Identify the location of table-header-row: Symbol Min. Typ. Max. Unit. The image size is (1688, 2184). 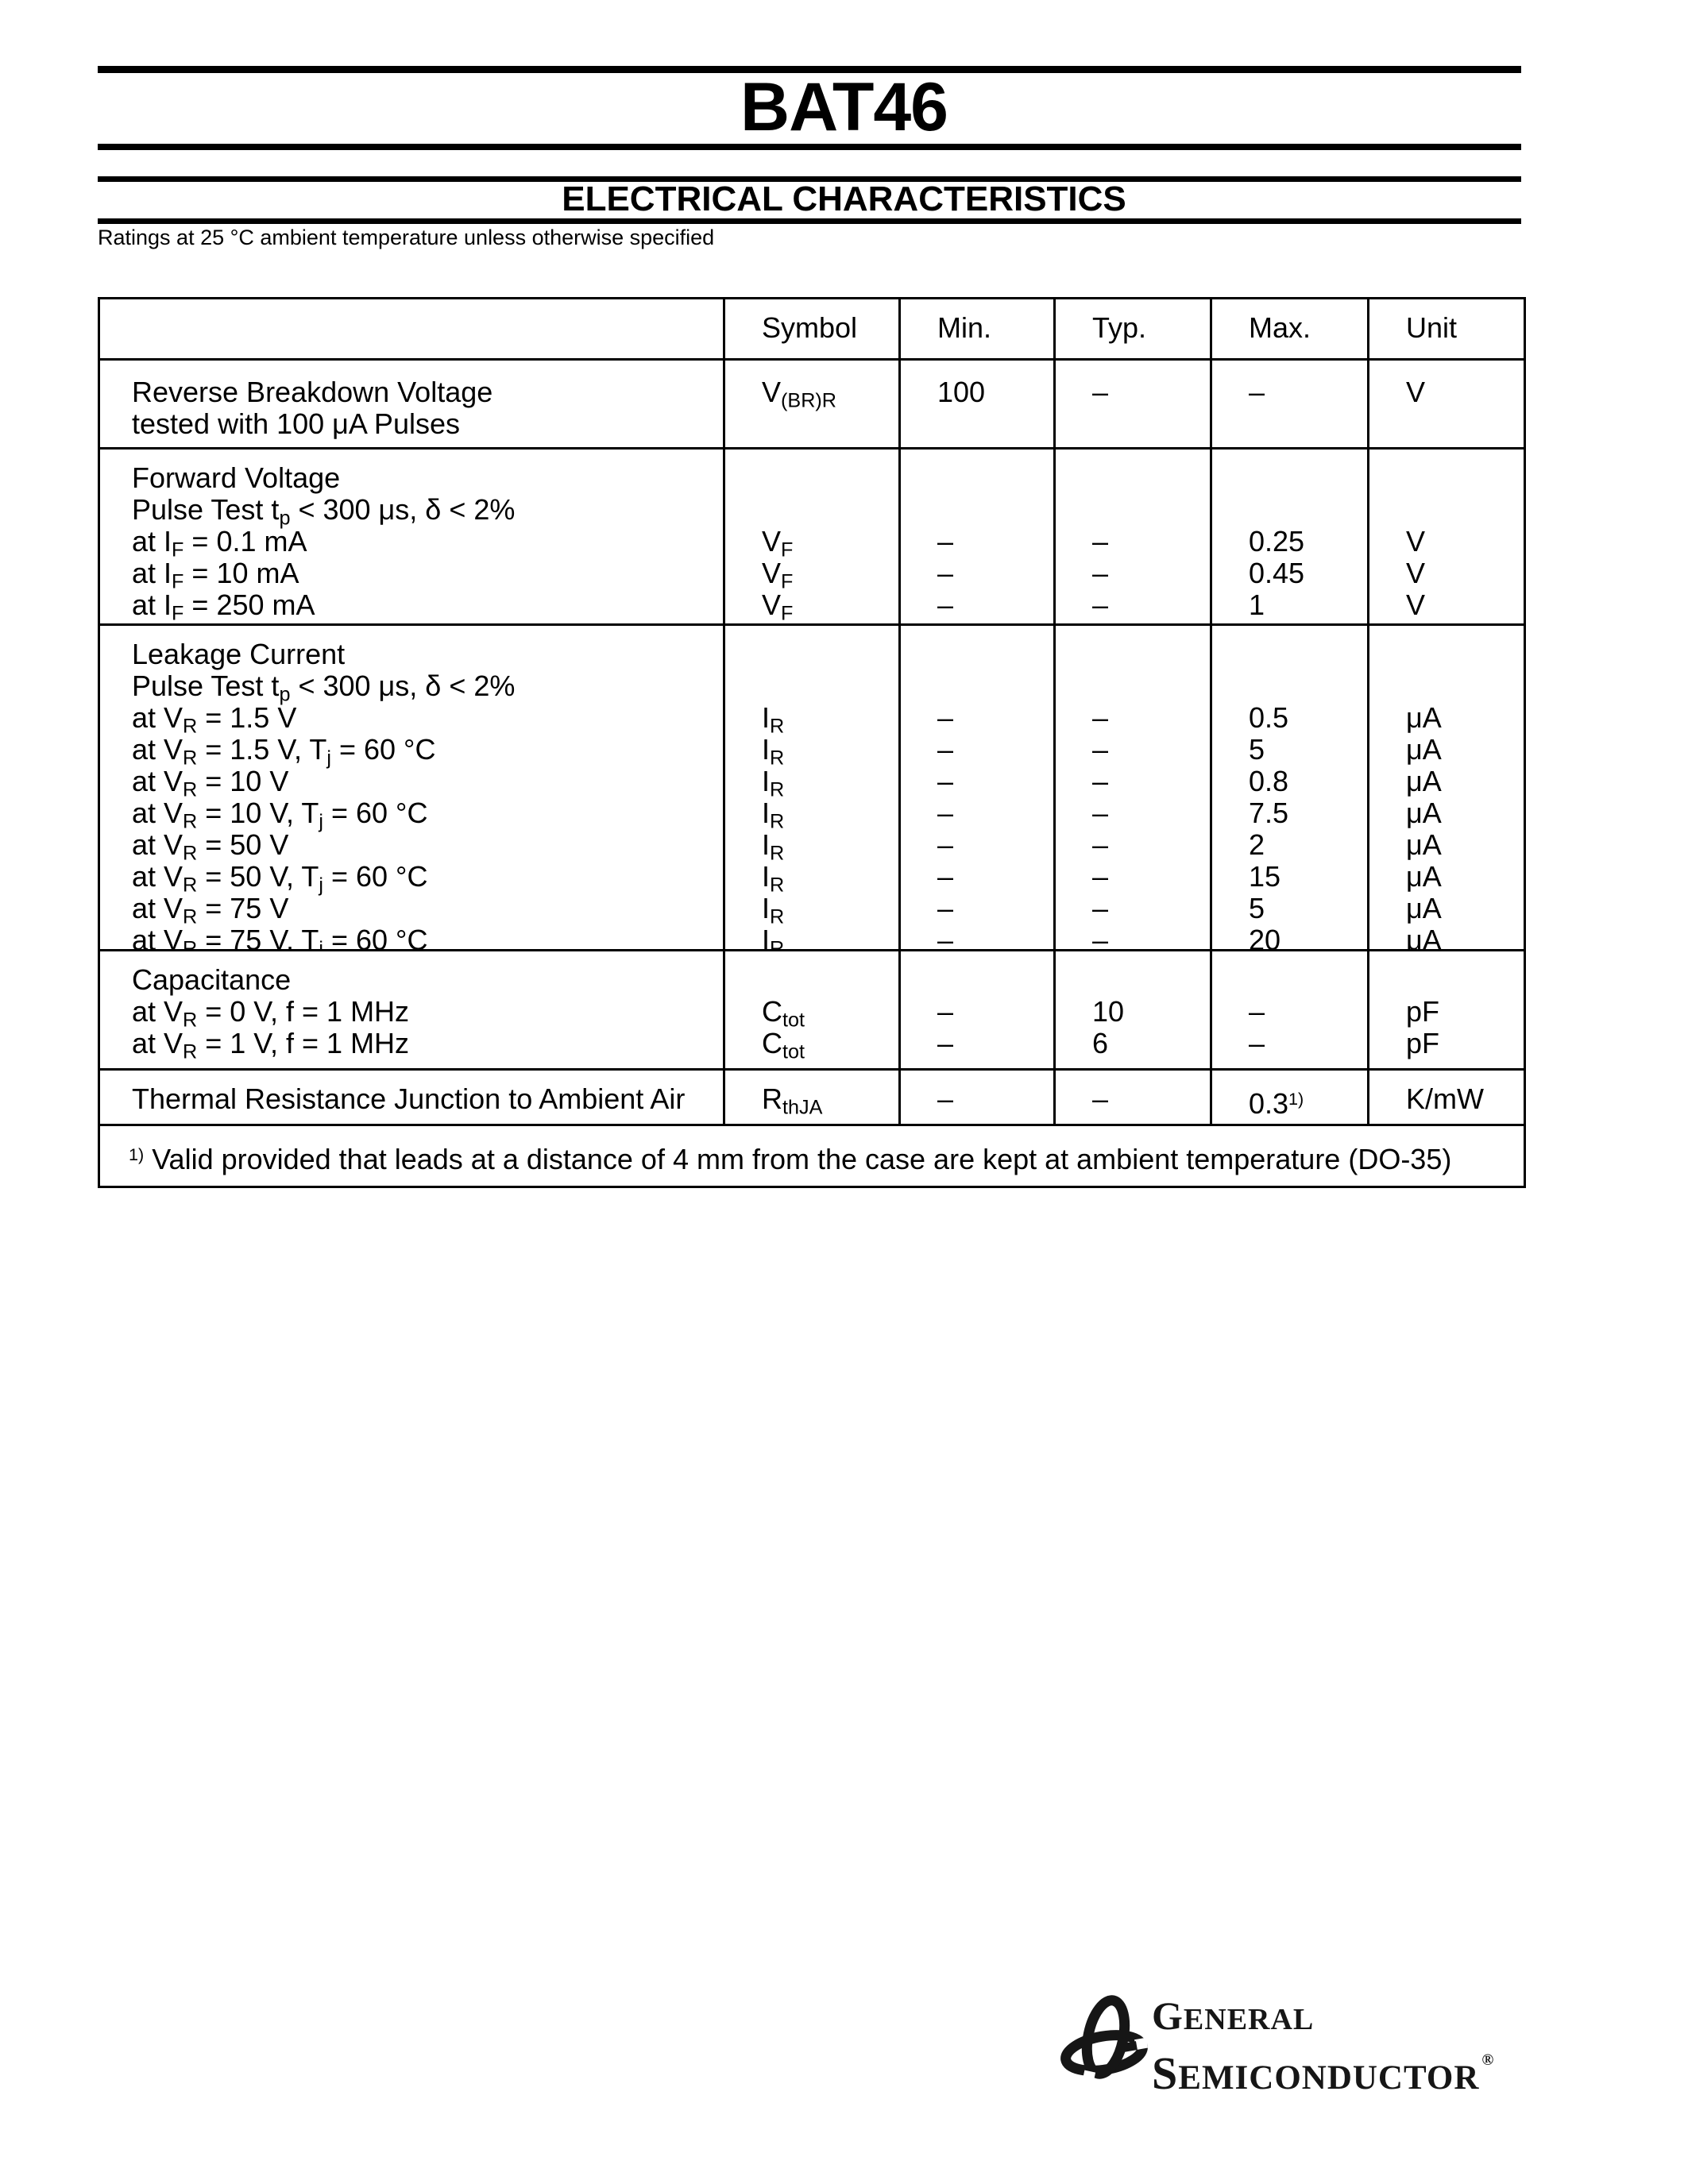
(812, 328).